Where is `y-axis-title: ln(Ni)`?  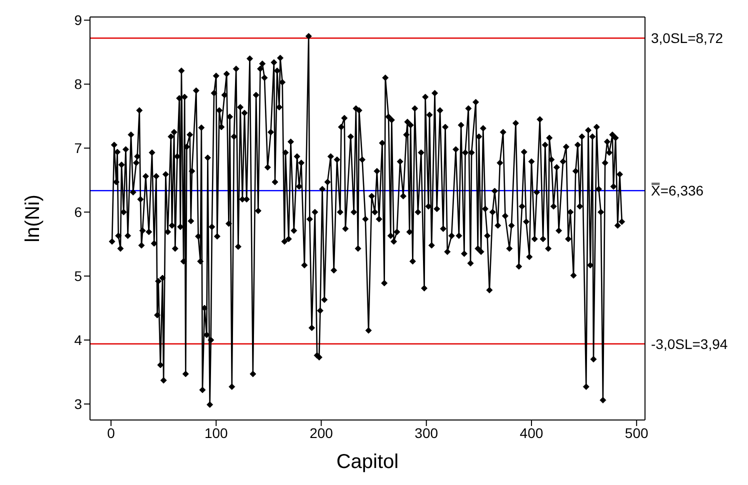 y-axis-title: ln(Ni) is located at coordinates (33, 218).